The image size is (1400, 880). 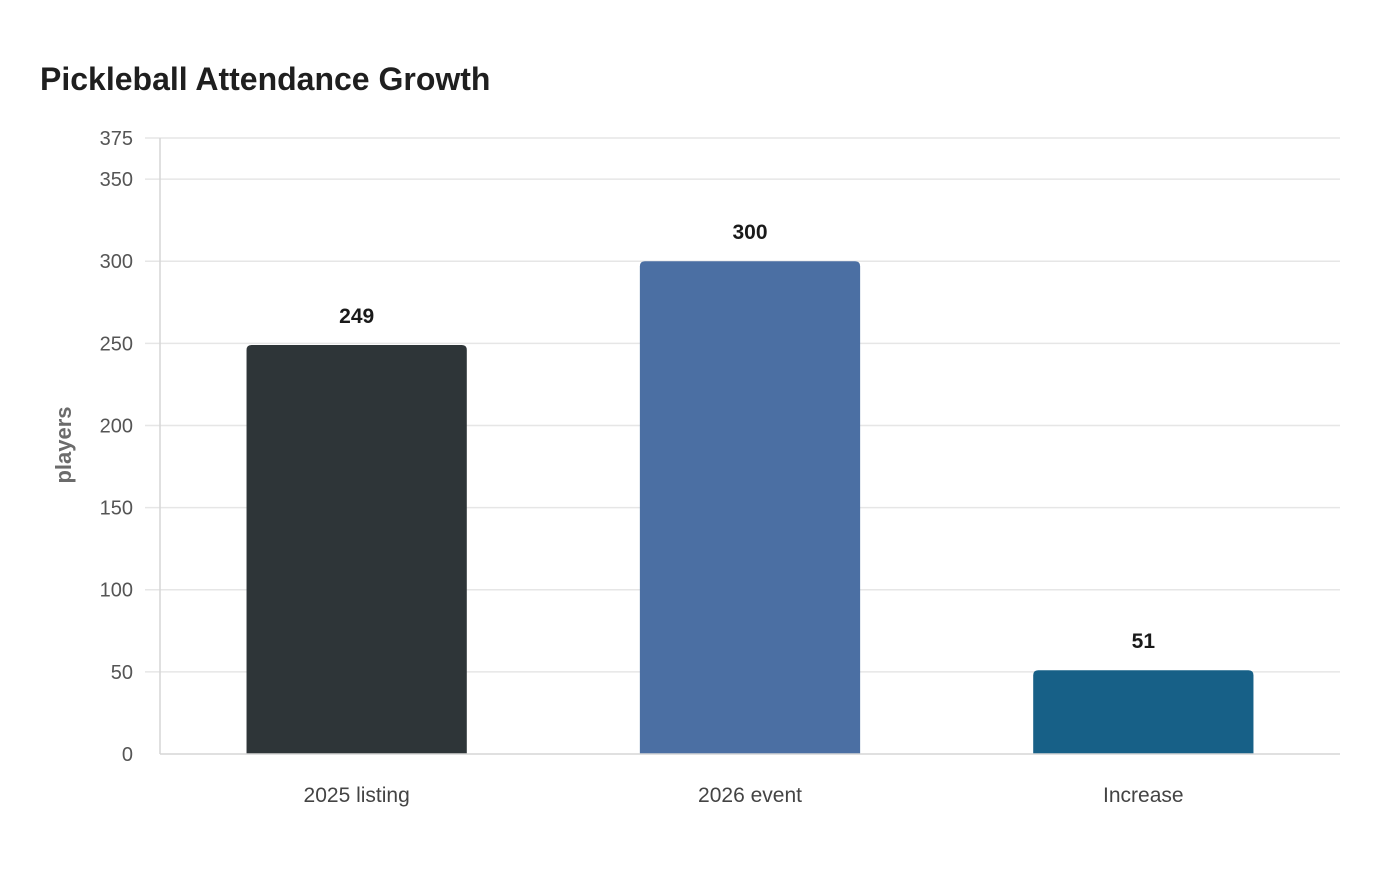 I want to click on y-axis-label: players, so click(x=63, y=444).